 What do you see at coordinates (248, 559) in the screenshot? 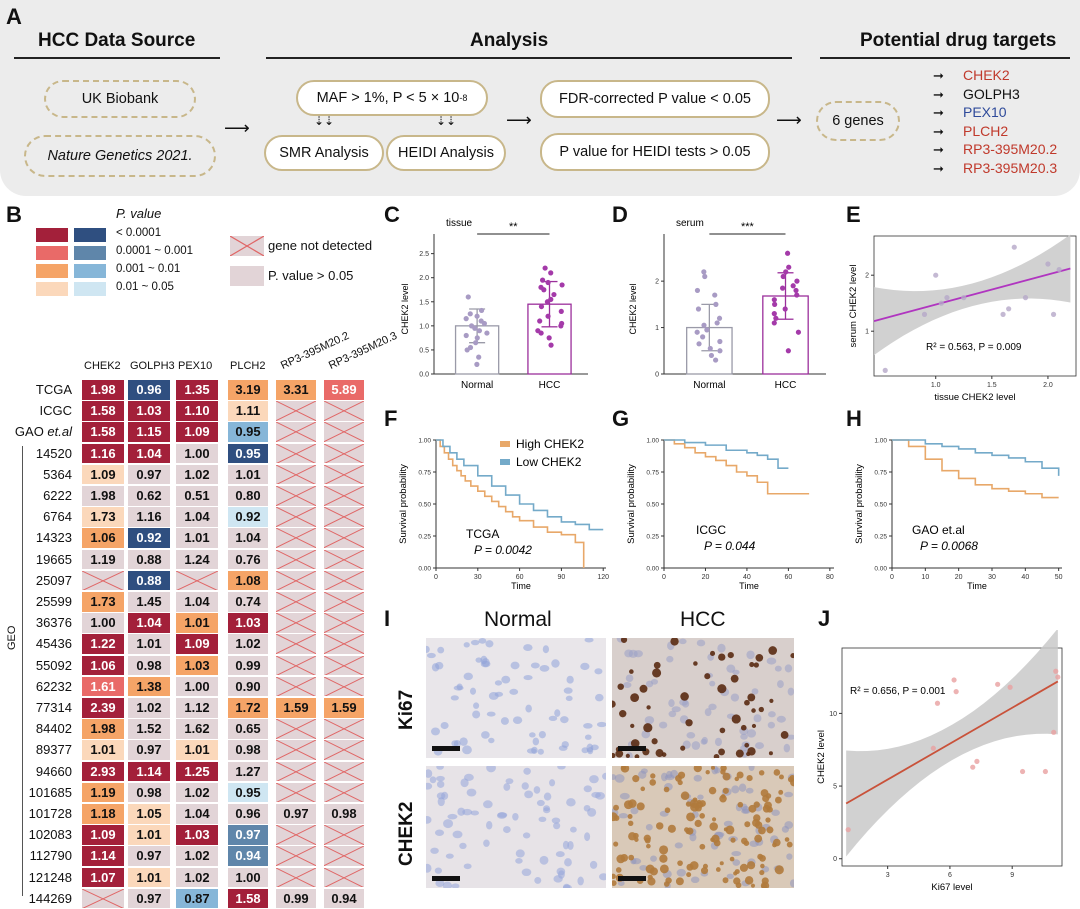
I see `heatmap-cell: 0.76` at bounding box center [248, 559].